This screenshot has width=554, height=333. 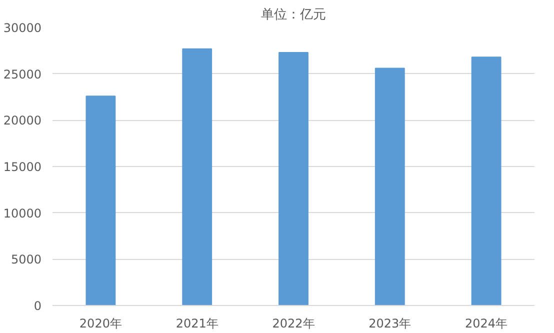 What do you see at coordinates (293, 323) in the screenshot?
I see `x-tick-label: 2022年` at bounding box center [293, 323].